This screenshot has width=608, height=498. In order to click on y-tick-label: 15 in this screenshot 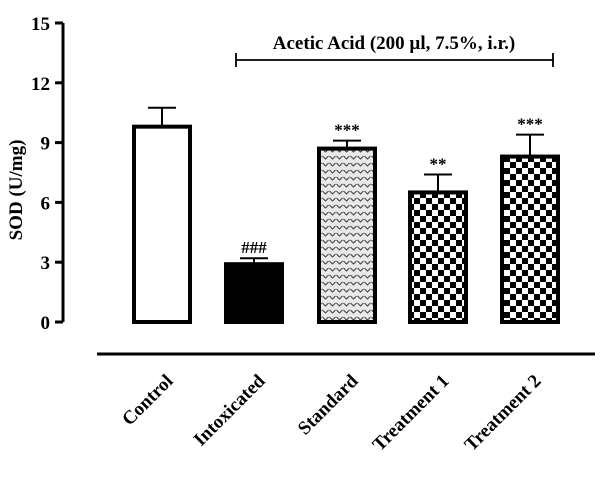, I will do `click(40, 24)`.